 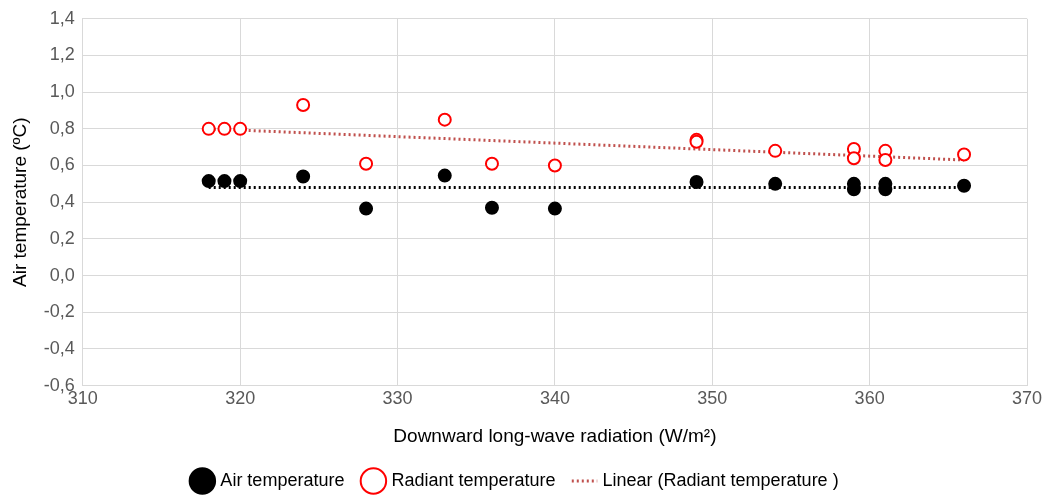 What do you see at coordinates (59, 311) in the screenshot?
I see `y-tick-label: -0,2` at bounding box center [59, 311].